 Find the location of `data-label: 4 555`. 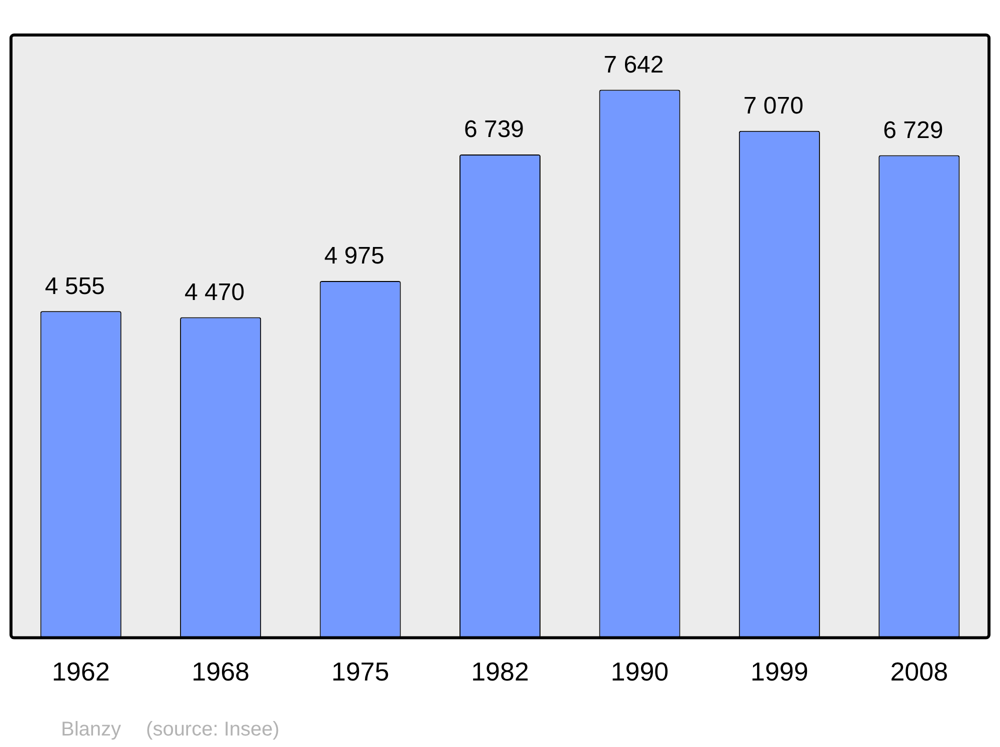

data-label: 4 555 is located at coordinates (74, 286).